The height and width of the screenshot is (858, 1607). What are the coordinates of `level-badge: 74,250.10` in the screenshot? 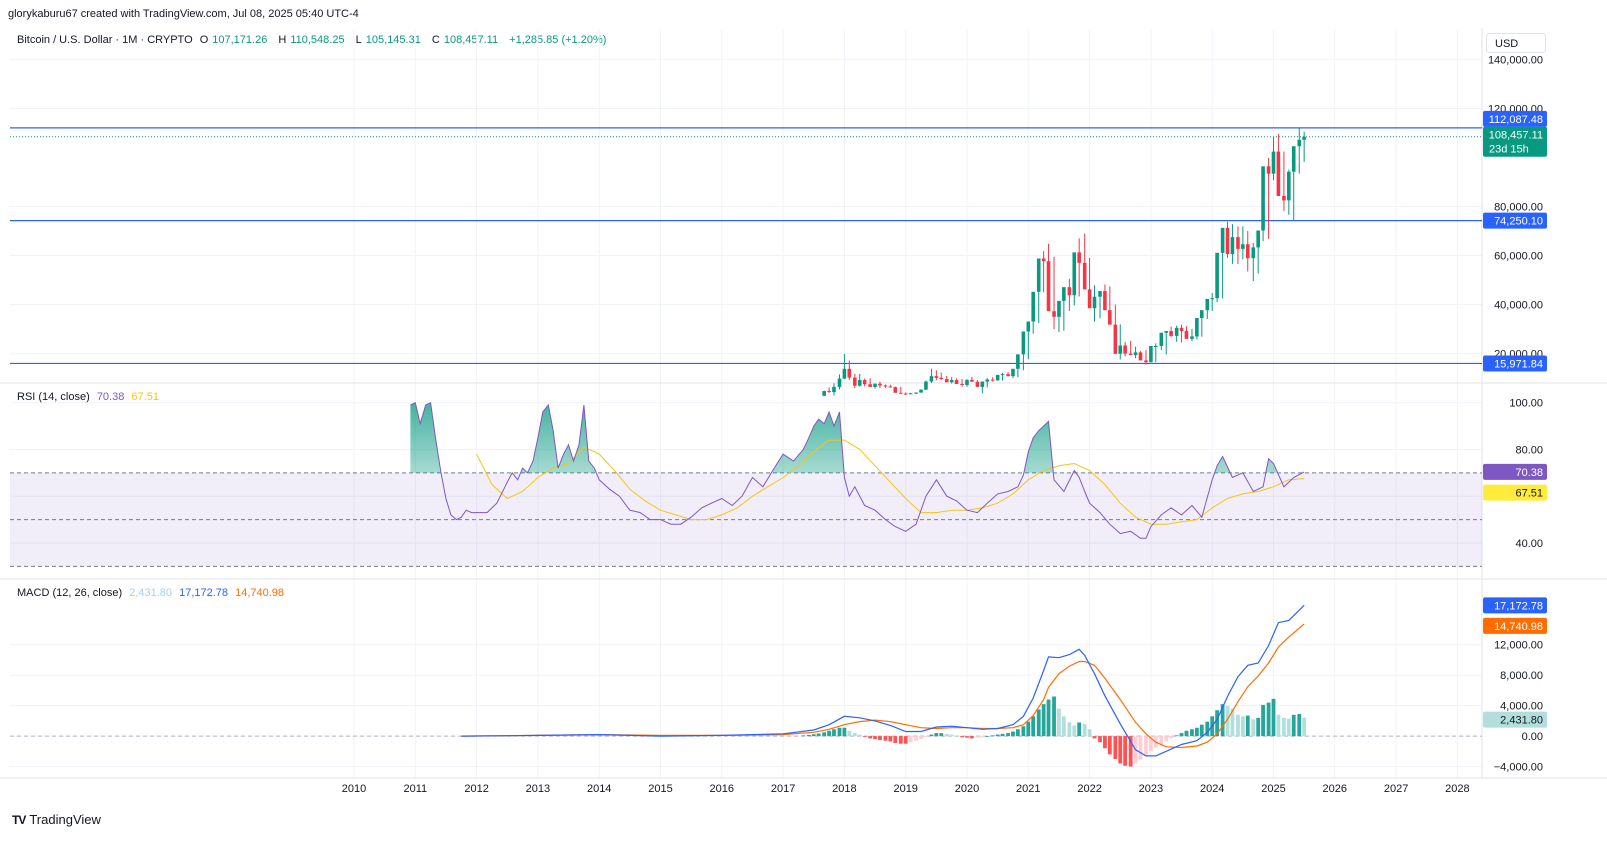 It's located at (1518, 222).